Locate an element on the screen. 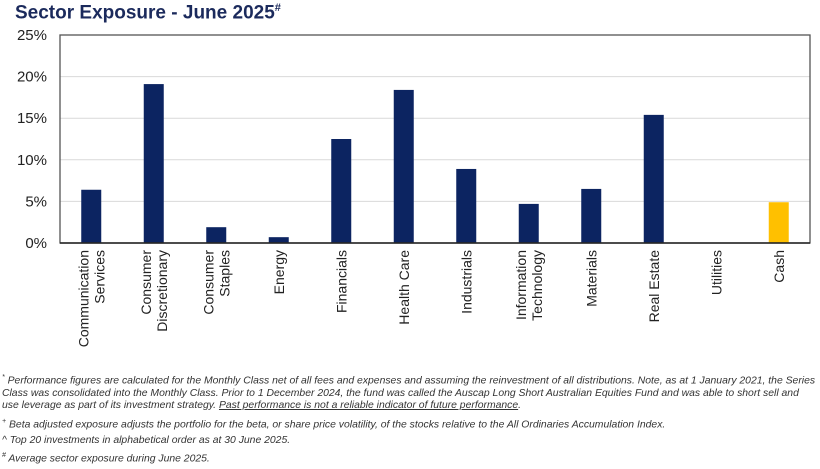 The height and width of the screenshot is (469, 820). y-tick-label: 5% is located at coordinates (36, 201).